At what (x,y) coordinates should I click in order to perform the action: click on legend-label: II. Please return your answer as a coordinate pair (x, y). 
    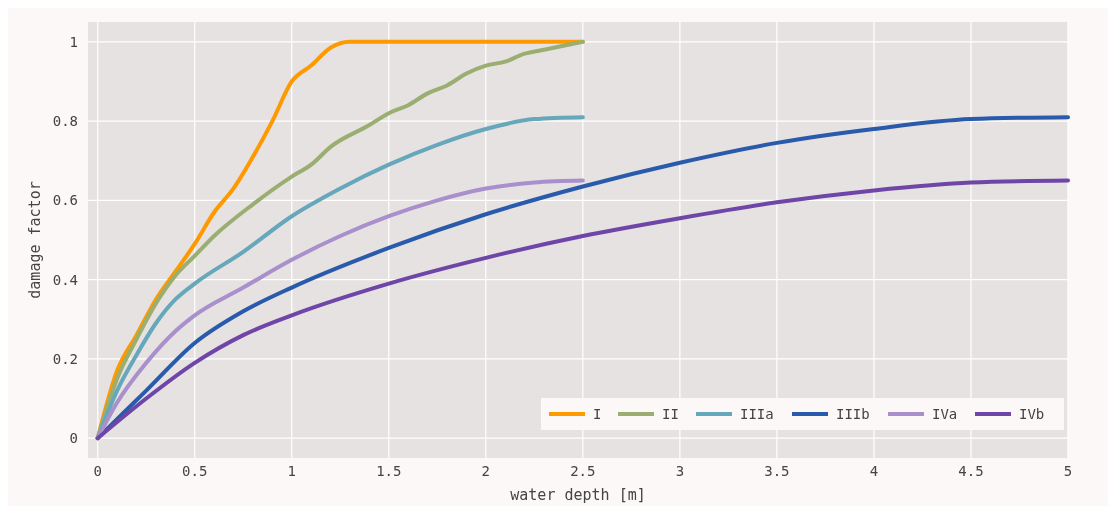
    Looking at the image, I should click on (670, 414).